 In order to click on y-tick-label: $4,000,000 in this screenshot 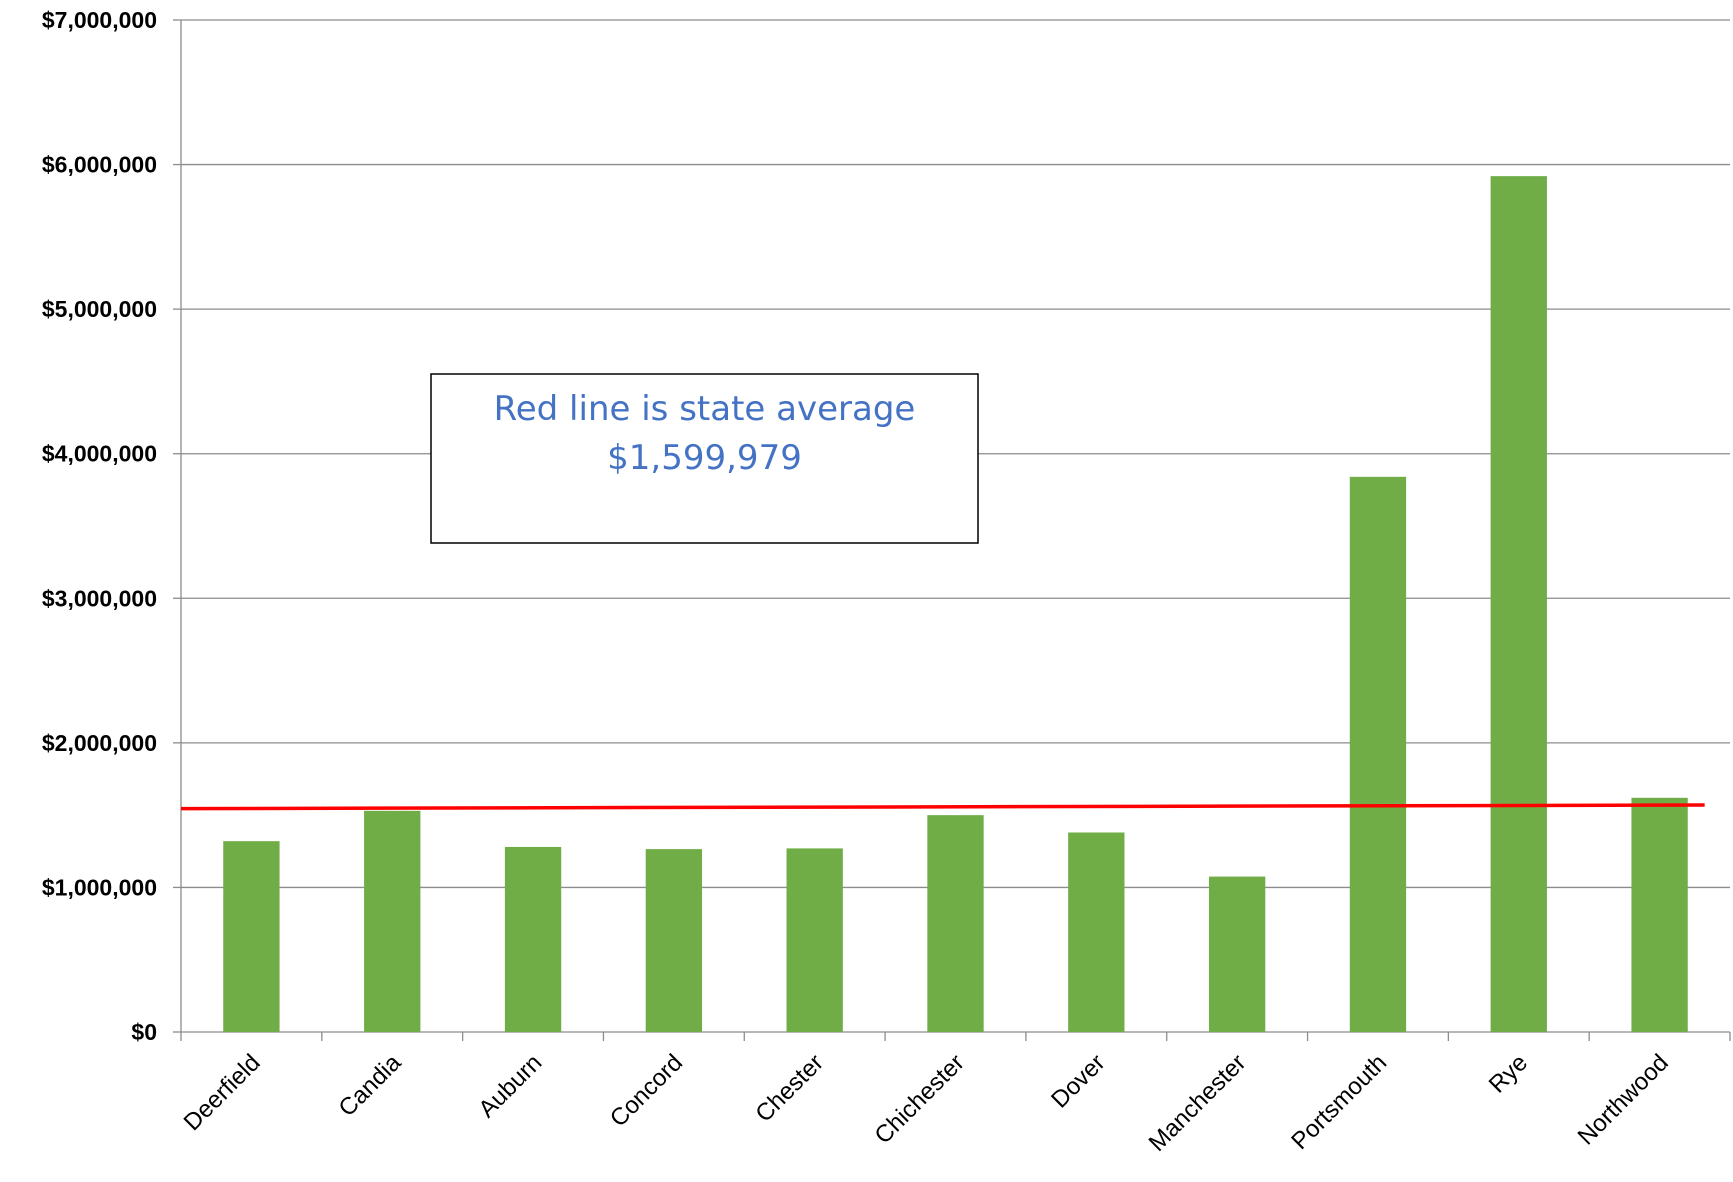, I will do `click(99, 454)`.